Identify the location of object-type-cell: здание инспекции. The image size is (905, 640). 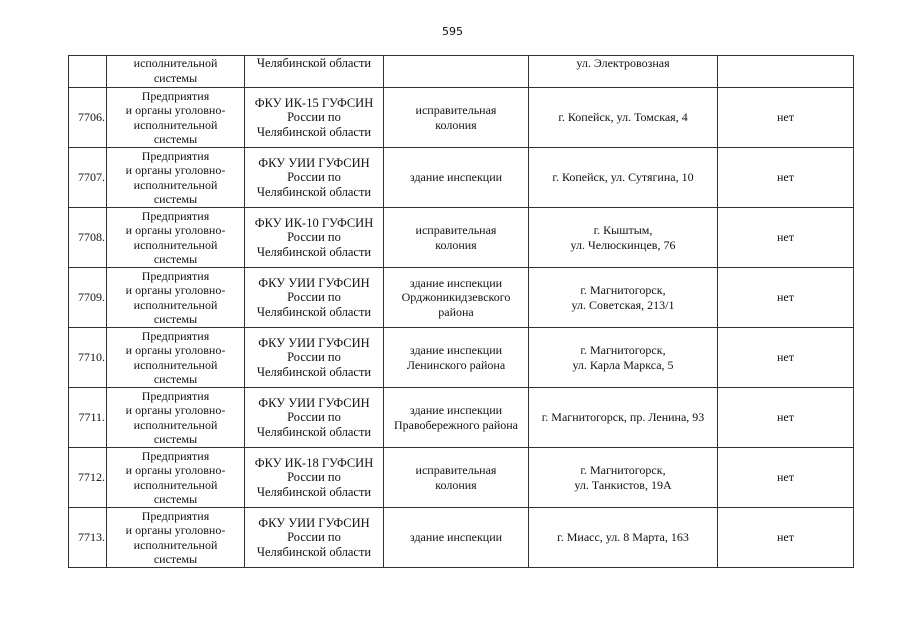
(456, 537).